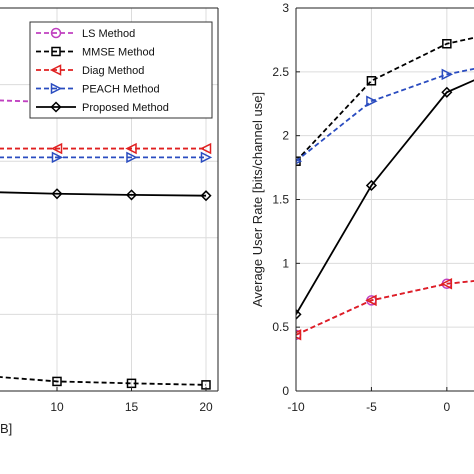 Image resolution: width=474 pixels, height=474 pixels. I want to click on right-y-tick-label: 3, so click(285, 8).